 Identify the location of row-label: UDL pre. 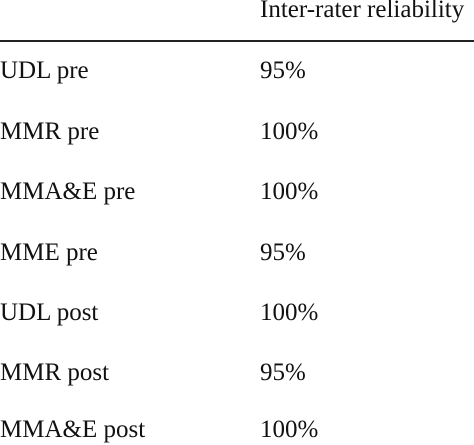
(44, 70).